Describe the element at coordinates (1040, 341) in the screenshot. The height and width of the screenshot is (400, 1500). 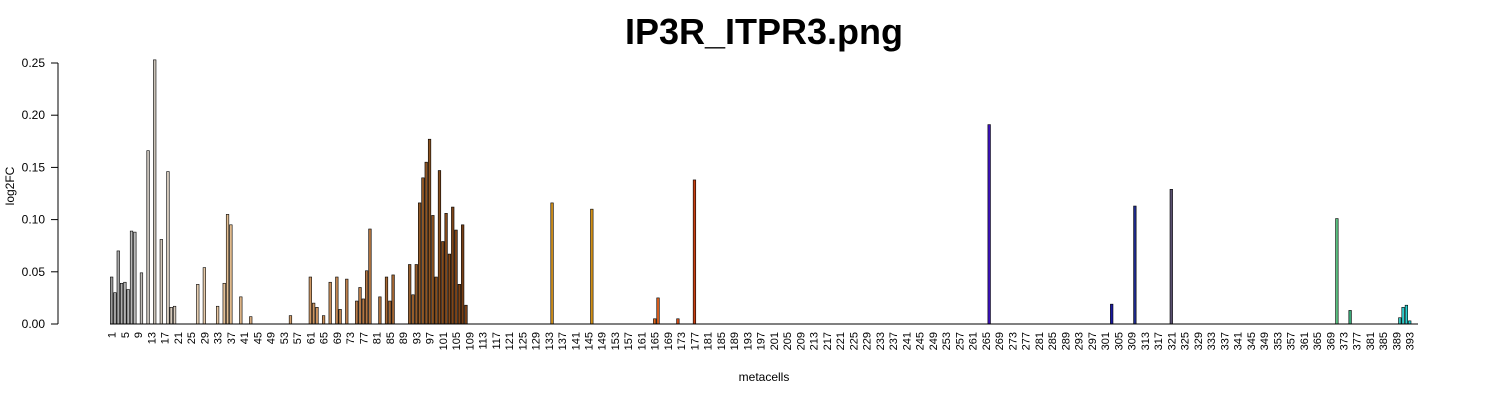
I see `x-tick-label: 281` at that location.